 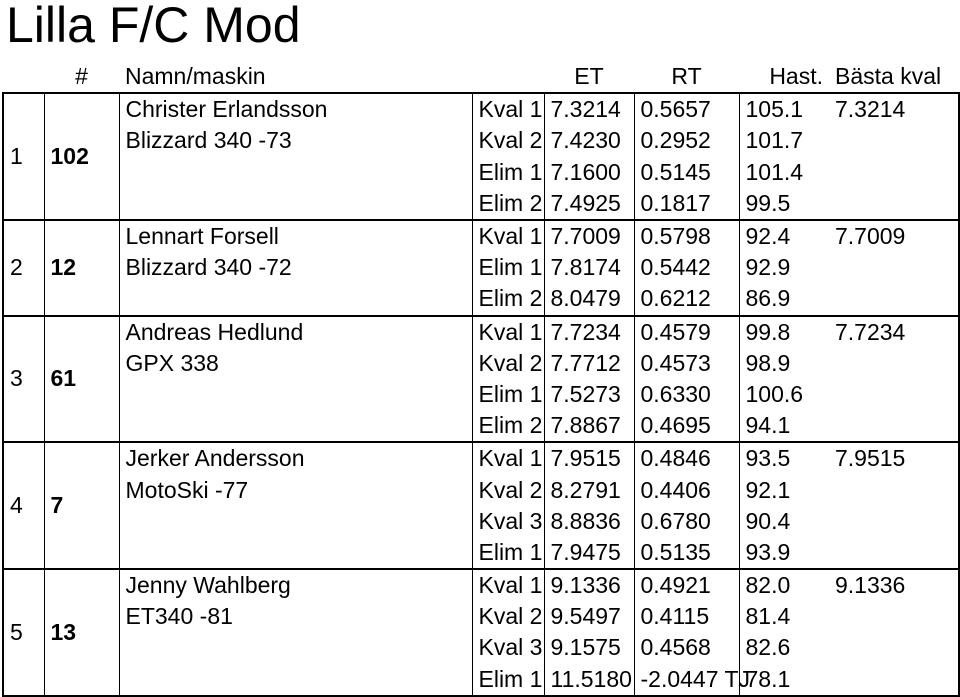 I want to click on table-row: Elim 1 11.5180 -2.0447 TJ 78.1, so click(x=481, y=680).